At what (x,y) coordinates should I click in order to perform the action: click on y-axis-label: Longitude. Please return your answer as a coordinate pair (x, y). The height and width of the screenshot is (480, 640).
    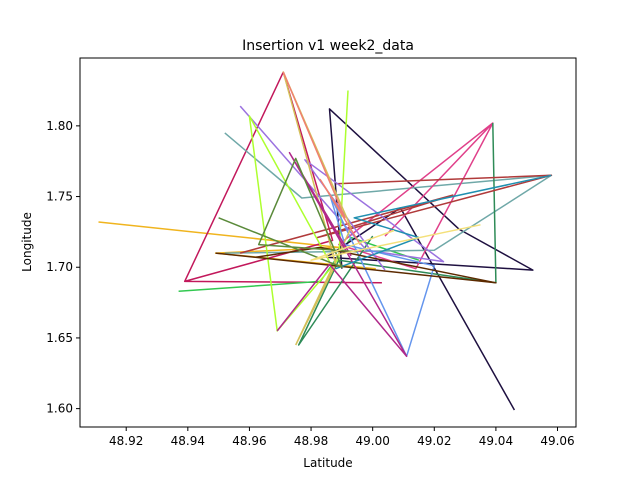
    Looking at the image, I should click on (27, 242).